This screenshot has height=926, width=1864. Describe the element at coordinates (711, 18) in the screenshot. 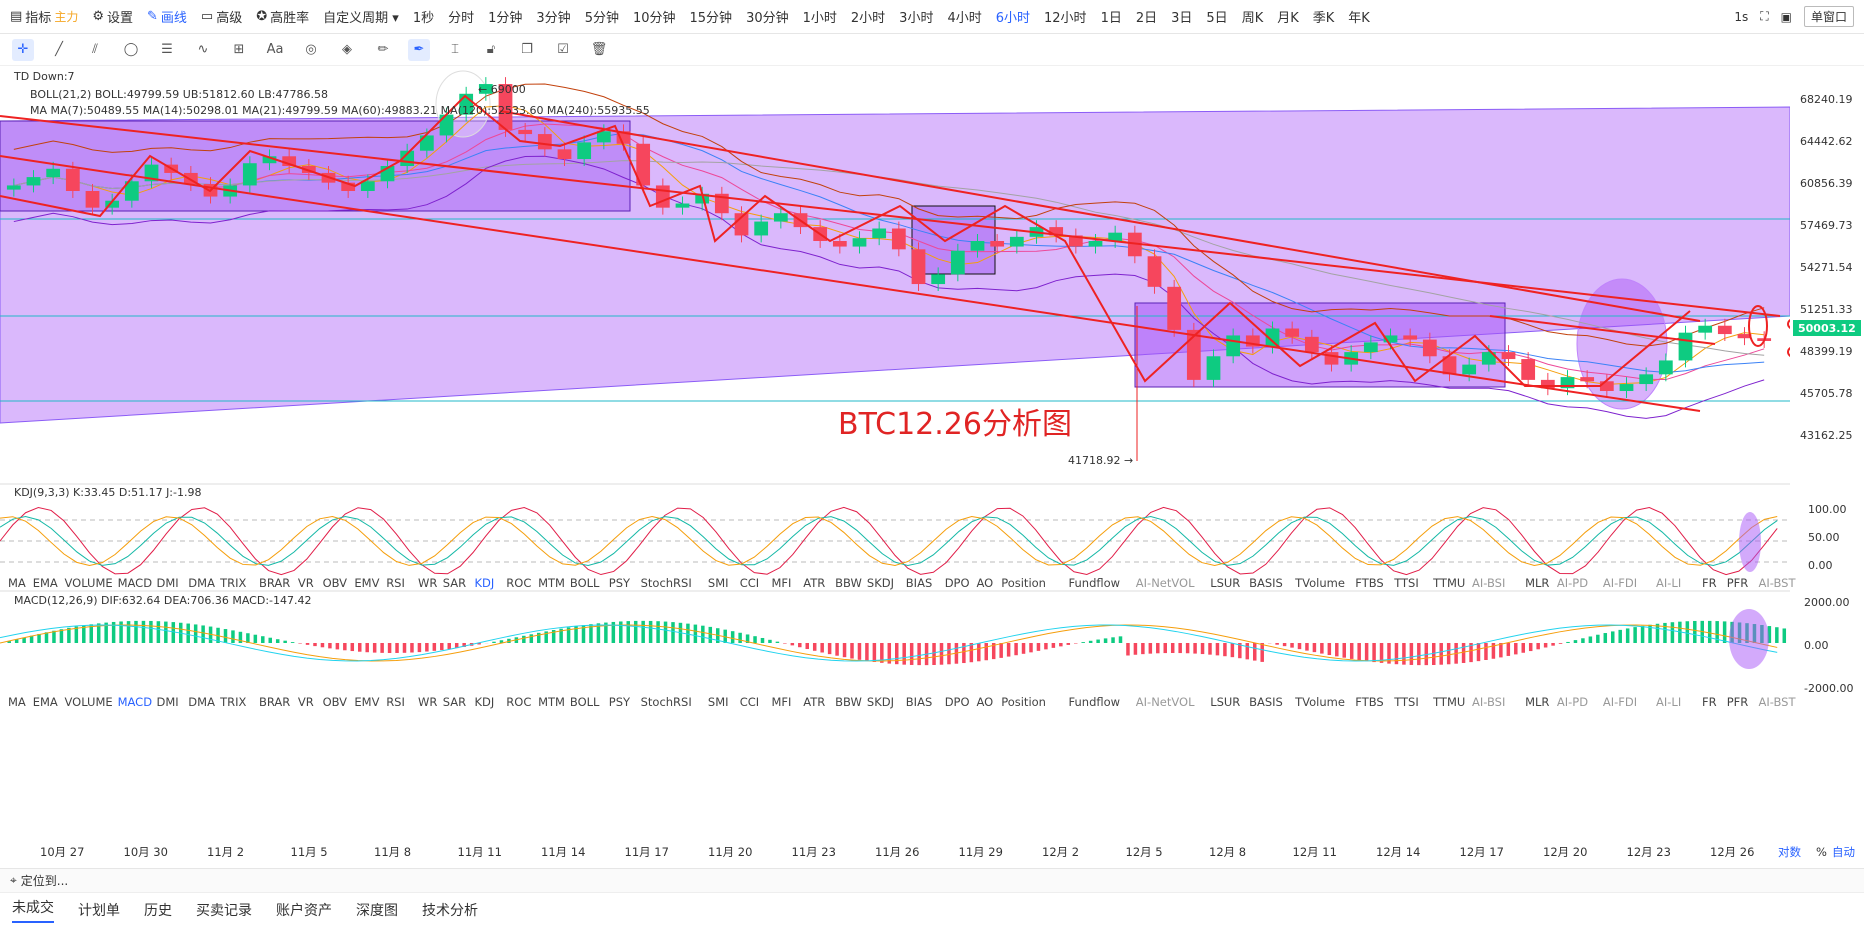

I see `period-7: 15分钟` at that location.